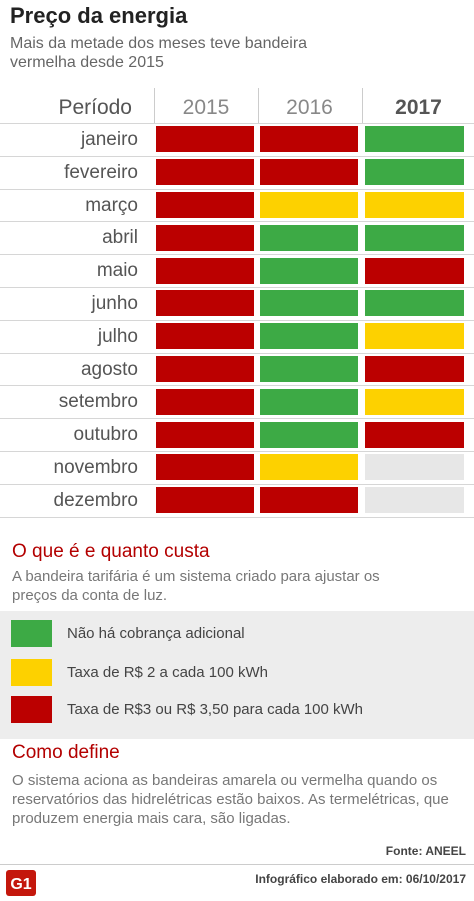 The height and width of the screenshot is (901, 474). Describe the element at coordinates (31, 709) in the screenshot. I see `legend-swatch-red` at that location.